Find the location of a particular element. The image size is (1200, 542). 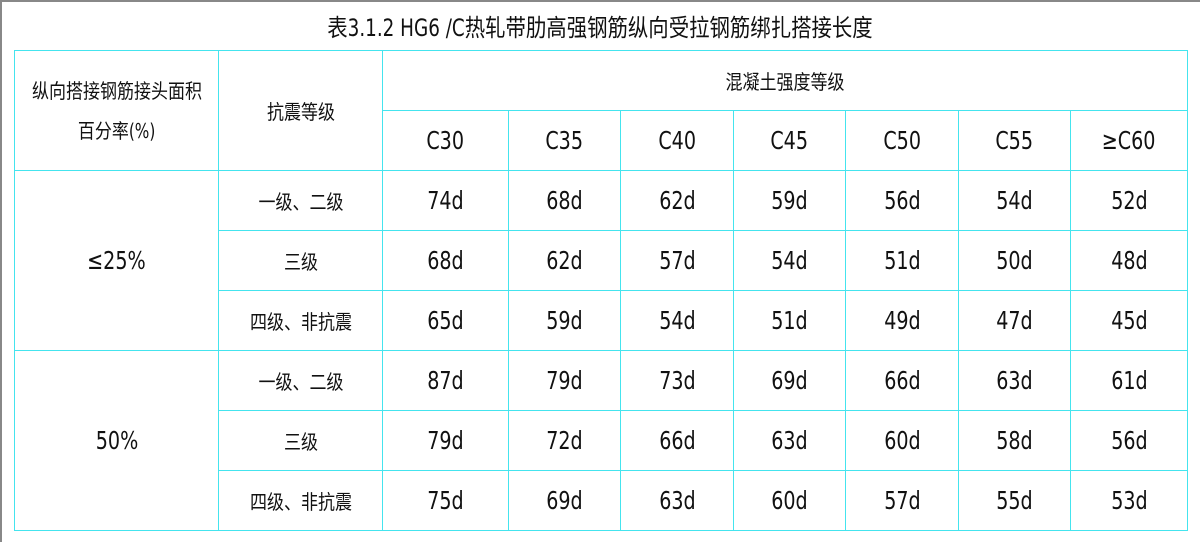

joint-rate-cell: ≤25% is located at coordinates (116, 260).